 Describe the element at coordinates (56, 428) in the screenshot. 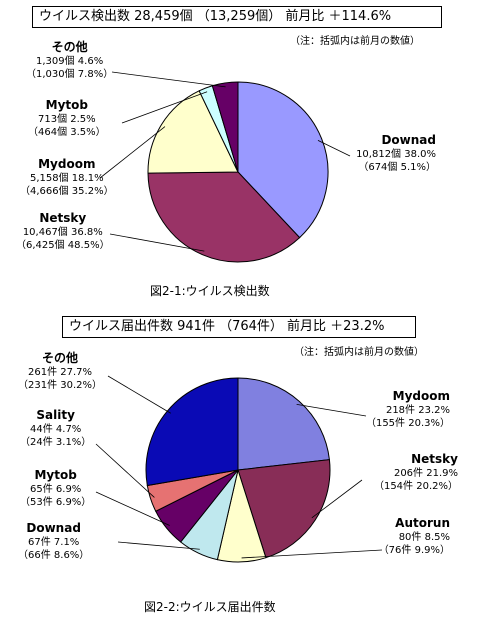

I see `slice-label-sality: Sality 44件 4.7% （24件 3.1%）` at that location.